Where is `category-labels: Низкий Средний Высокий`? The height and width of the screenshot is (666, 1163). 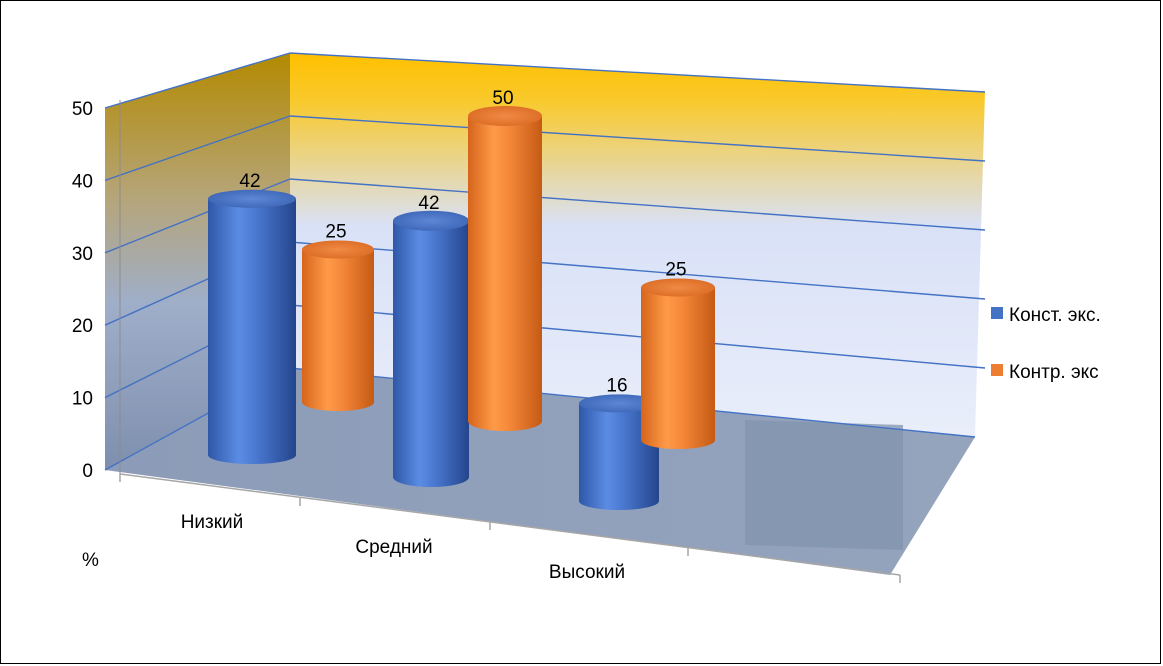
category-labels: Низкий Средний Высокий is located at coordinates (403, 547).